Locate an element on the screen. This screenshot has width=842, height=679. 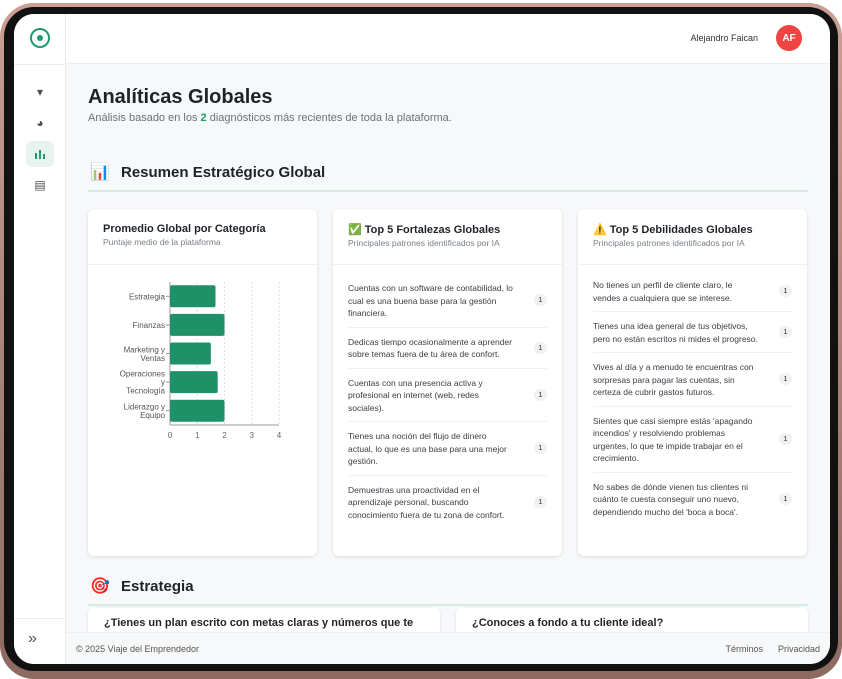
x-tick-label: 3 is located at coordinates (252, 435).